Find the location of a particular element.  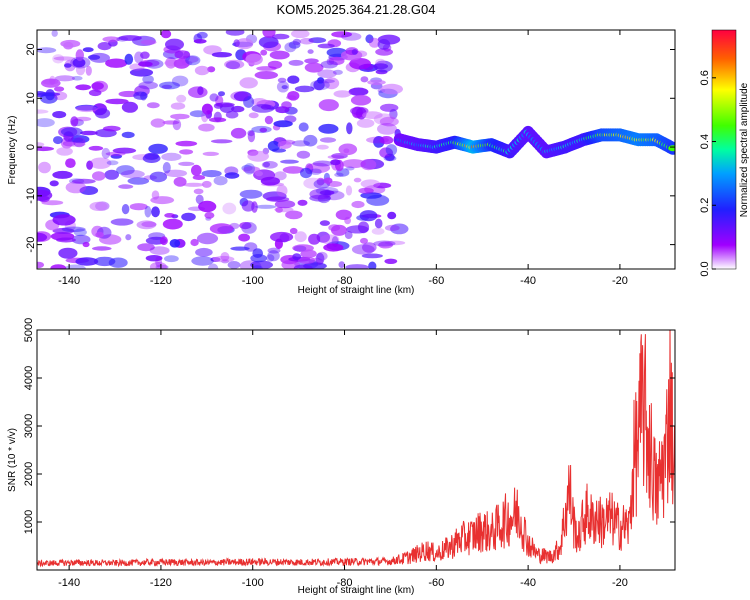

colorbar-label: Normalized spectral amplitude is located at coordinates (744, 149).